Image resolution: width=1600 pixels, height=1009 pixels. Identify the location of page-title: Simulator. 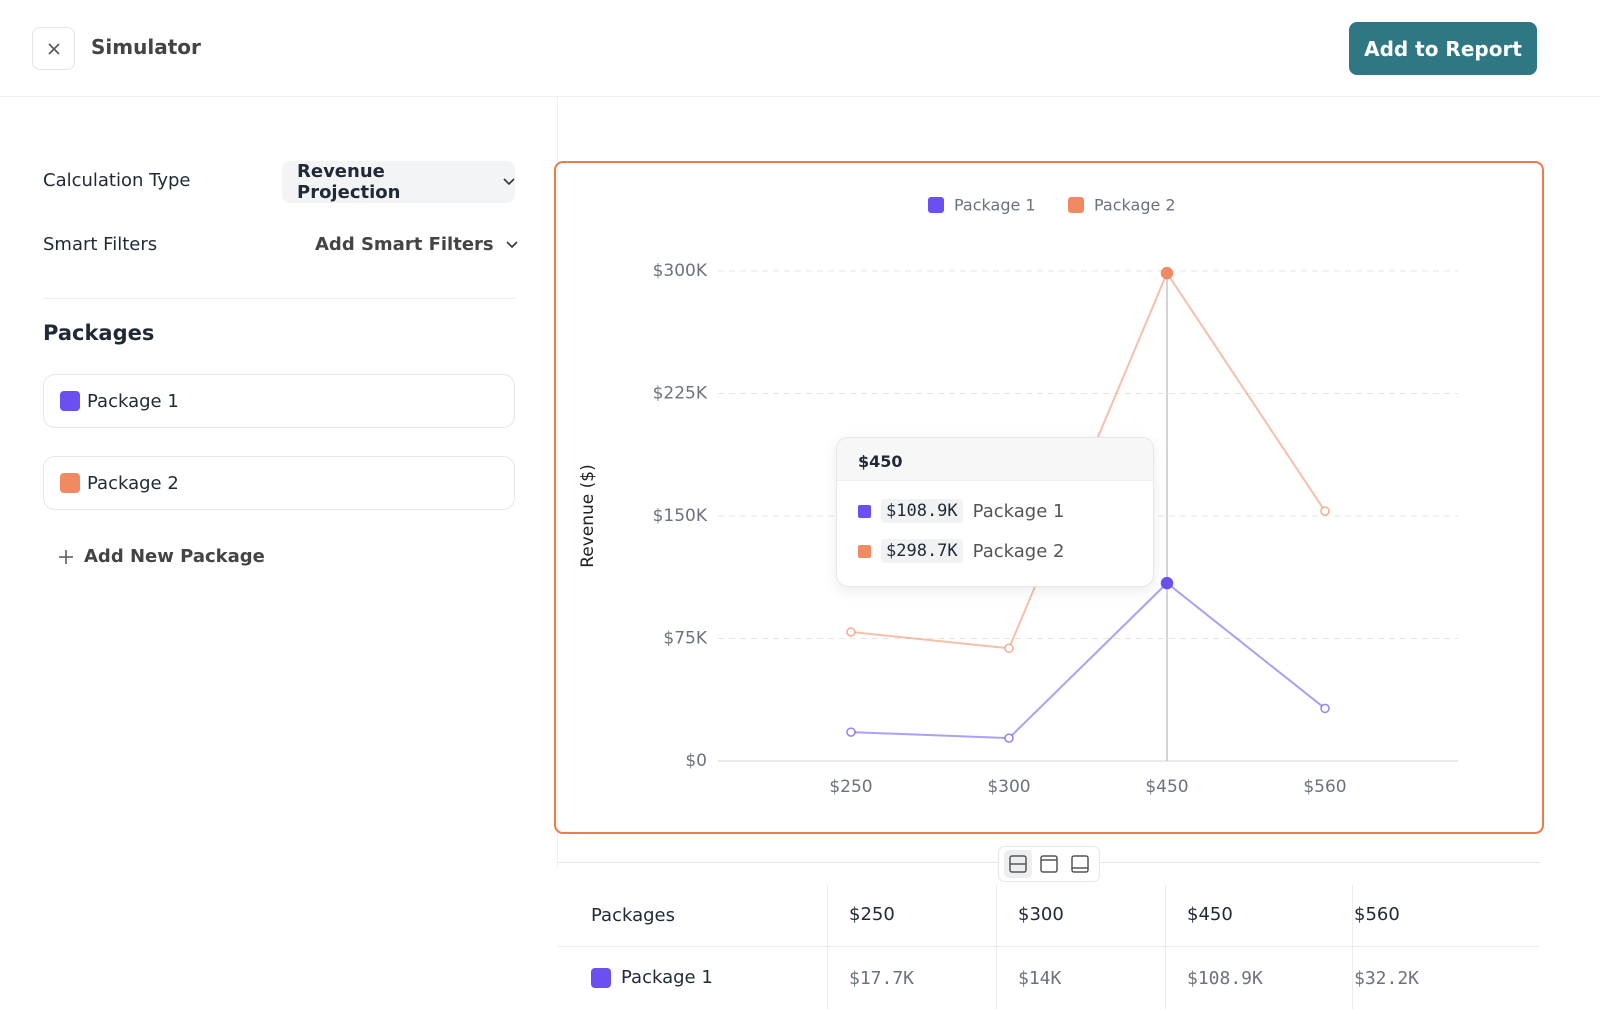
(146, 47).